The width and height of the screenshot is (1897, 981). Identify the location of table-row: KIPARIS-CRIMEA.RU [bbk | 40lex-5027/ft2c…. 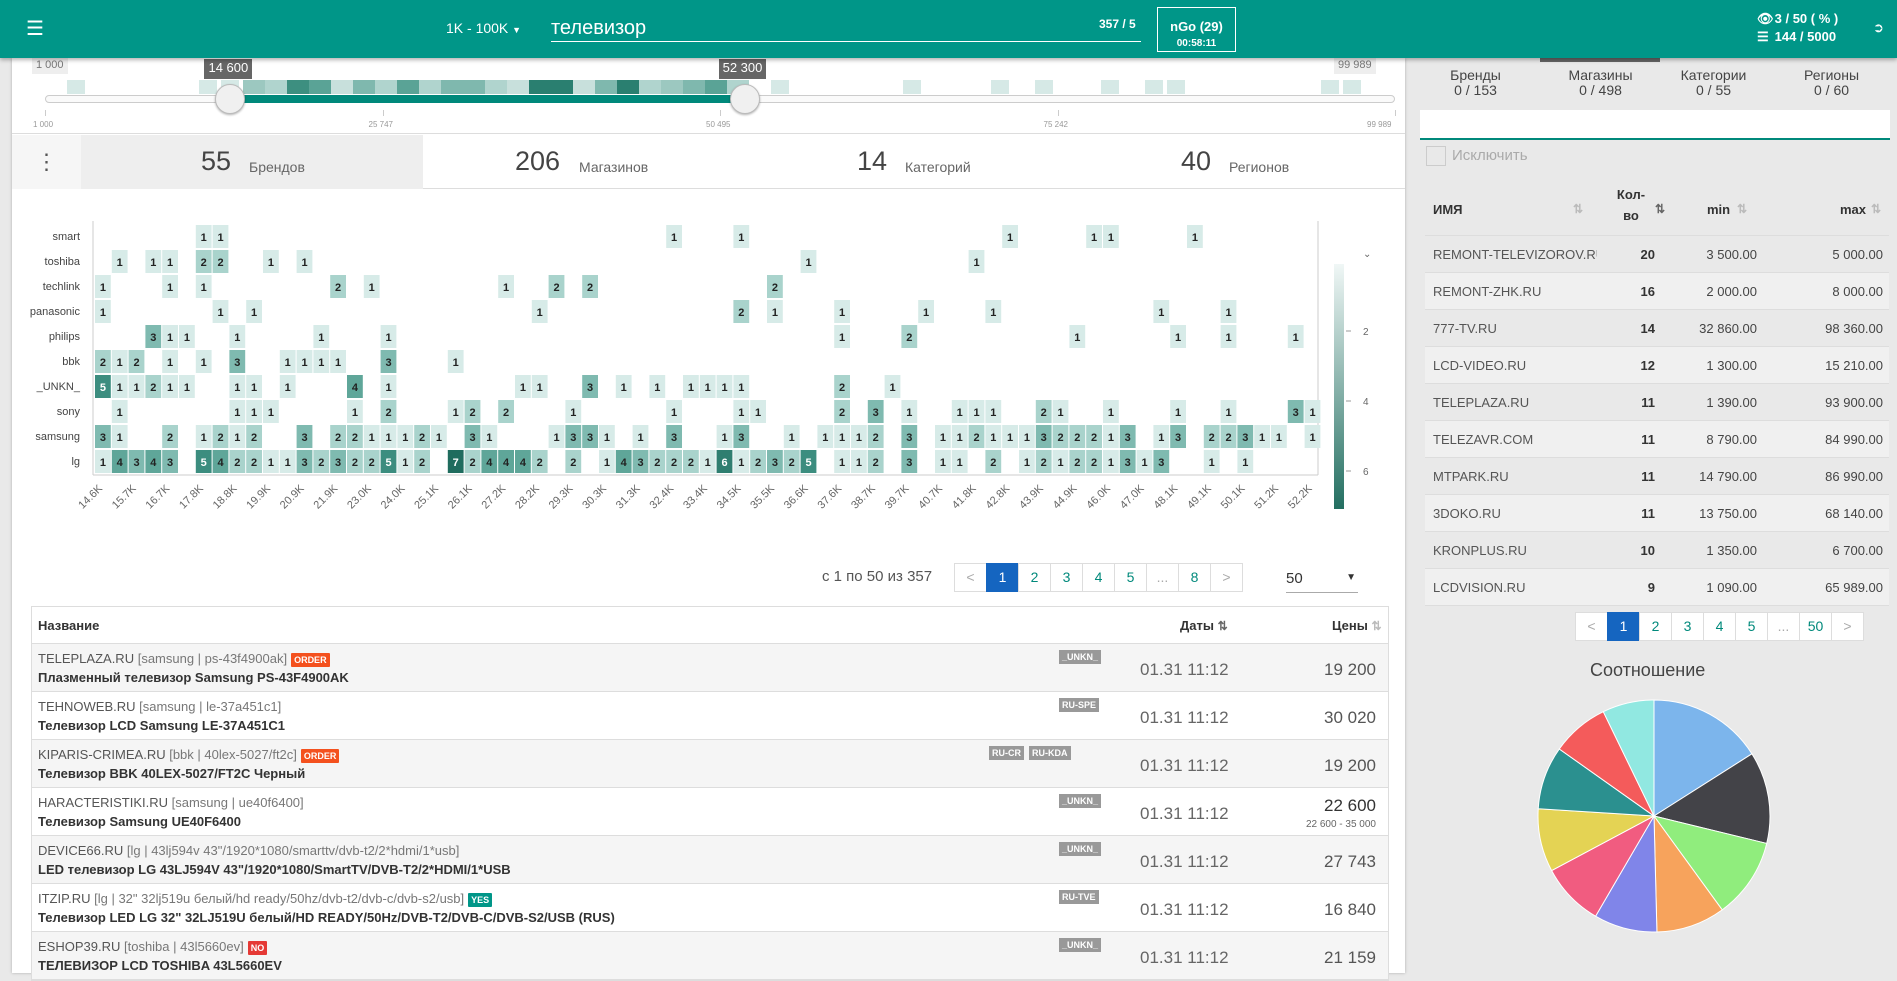
(710, 764).